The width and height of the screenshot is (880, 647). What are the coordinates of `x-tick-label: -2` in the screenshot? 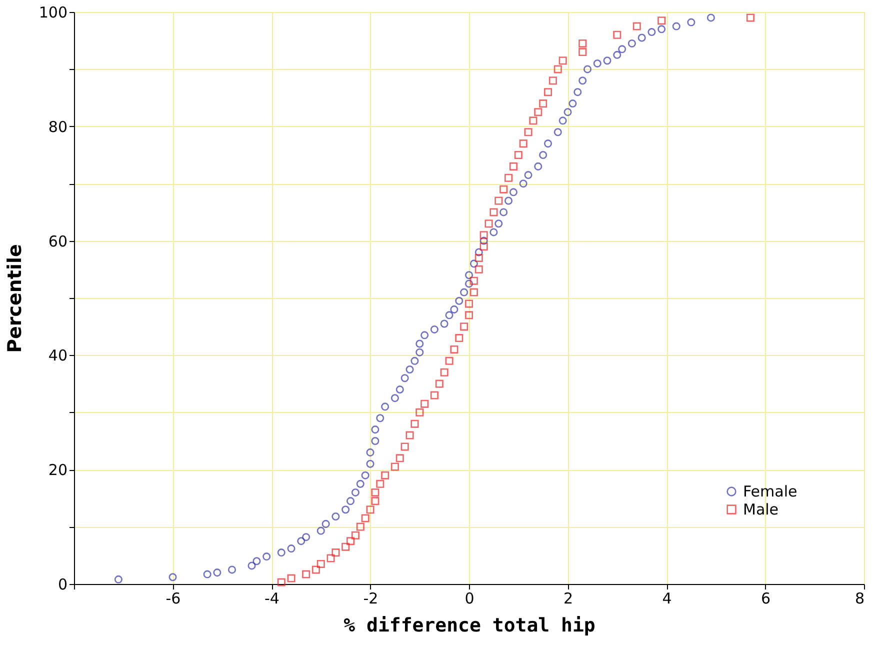 It's located at (370, 599).